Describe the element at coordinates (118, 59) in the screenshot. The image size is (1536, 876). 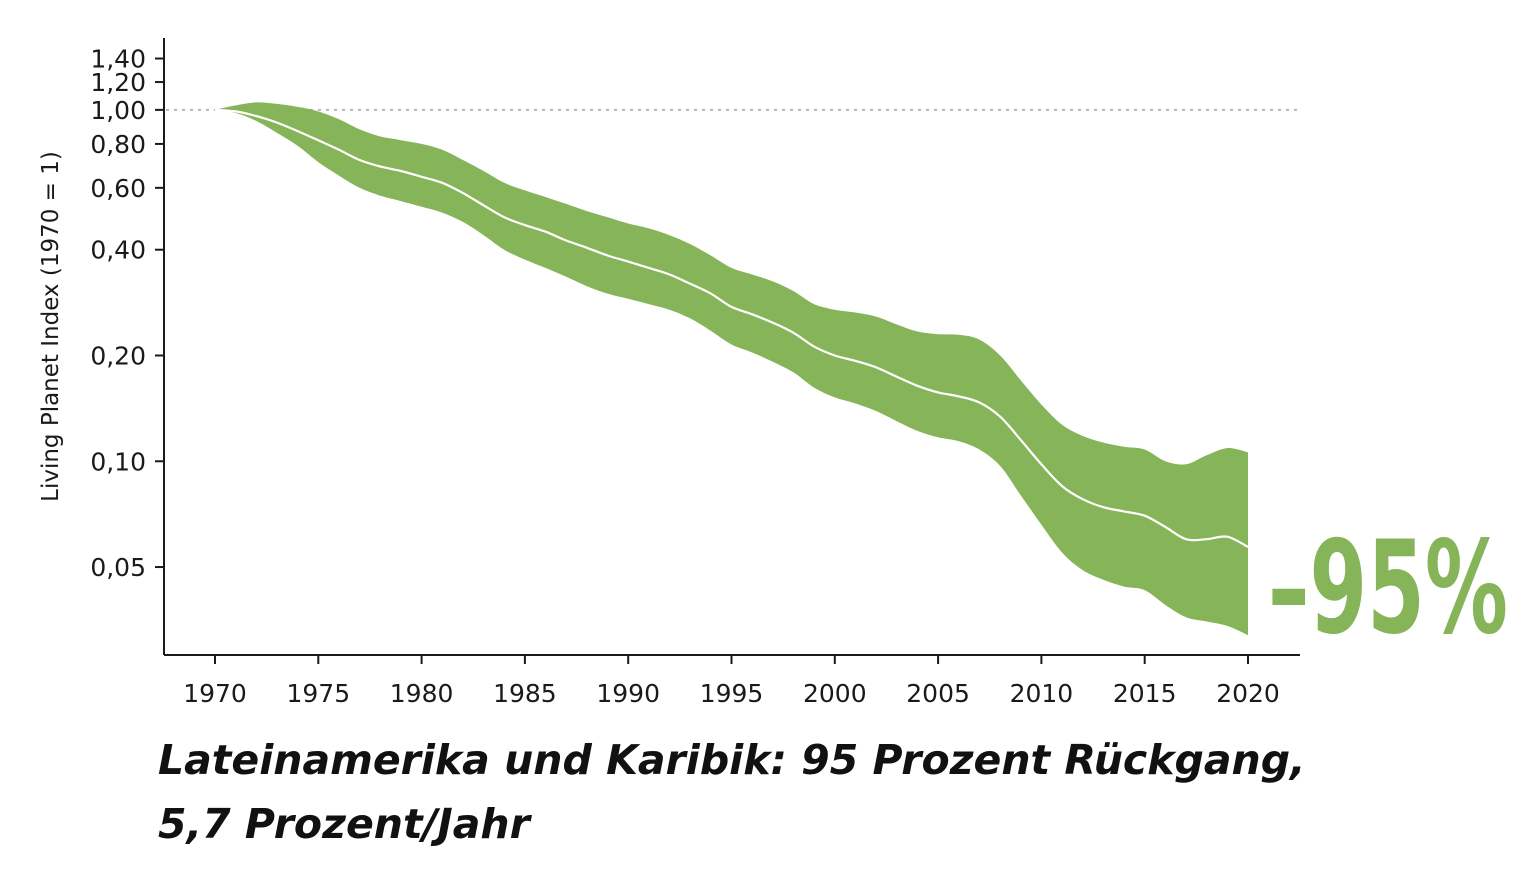
I see `y-tick-label: 1,40` at that location.